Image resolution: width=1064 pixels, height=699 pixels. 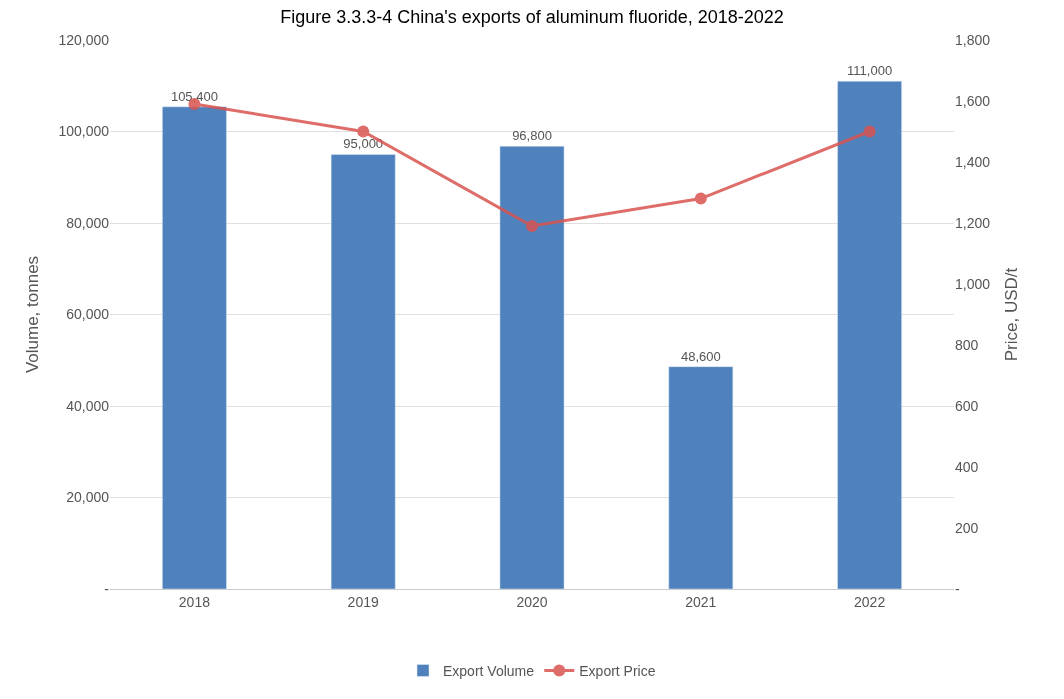 What do you see at coordinates (1011, 314) in the screenshot?
I see `y2-axis-title: Price, USD/t` at bounding box center [1011, 314].